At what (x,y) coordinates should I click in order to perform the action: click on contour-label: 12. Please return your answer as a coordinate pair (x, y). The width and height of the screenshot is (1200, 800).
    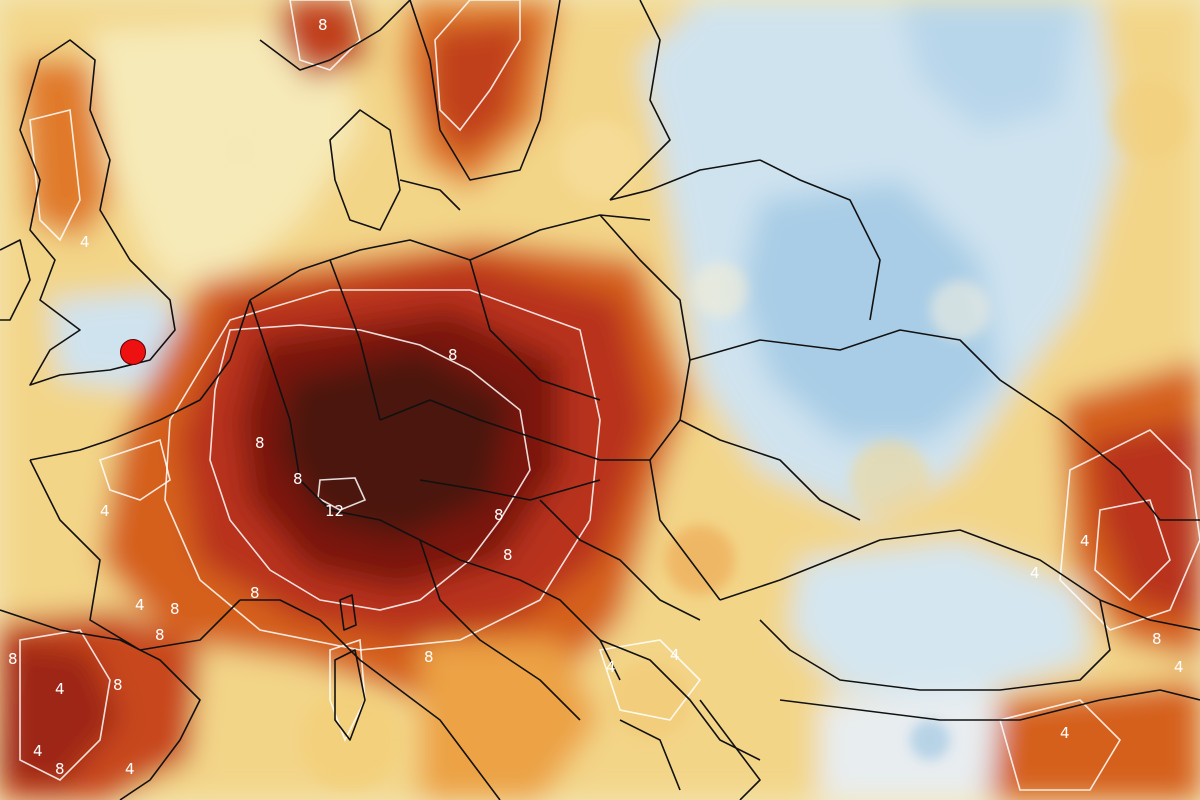
    Looking at the image, I should click on (334, 511).